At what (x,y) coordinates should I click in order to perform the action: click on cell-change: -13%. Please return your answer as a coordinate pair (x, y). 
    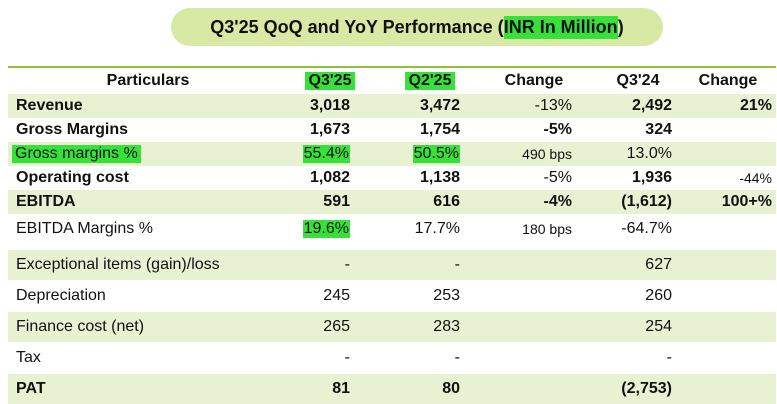
    Looking at the image, I should click on (553, 105).